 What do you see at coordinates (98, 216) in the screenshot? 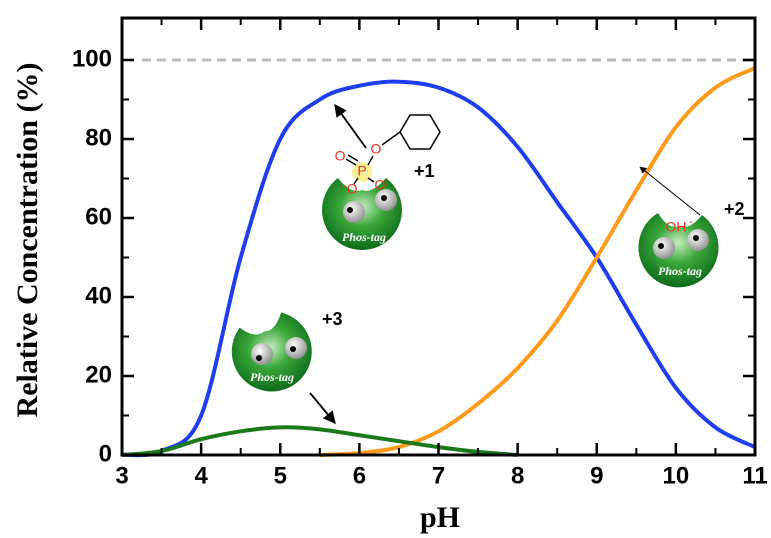
I see `y-tick-label: 60` at bounding box center [98, 216].